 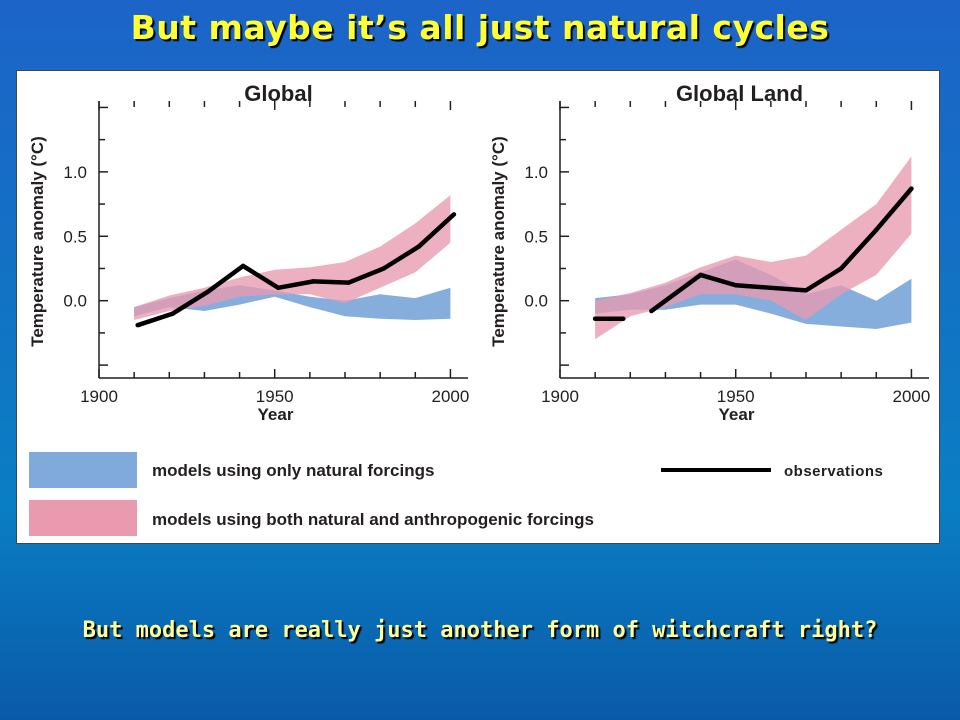 What do you see at coordinates (83, 470) in the screenshot?
I see `legend-natural-swatch` at bounding box center [83, 470].